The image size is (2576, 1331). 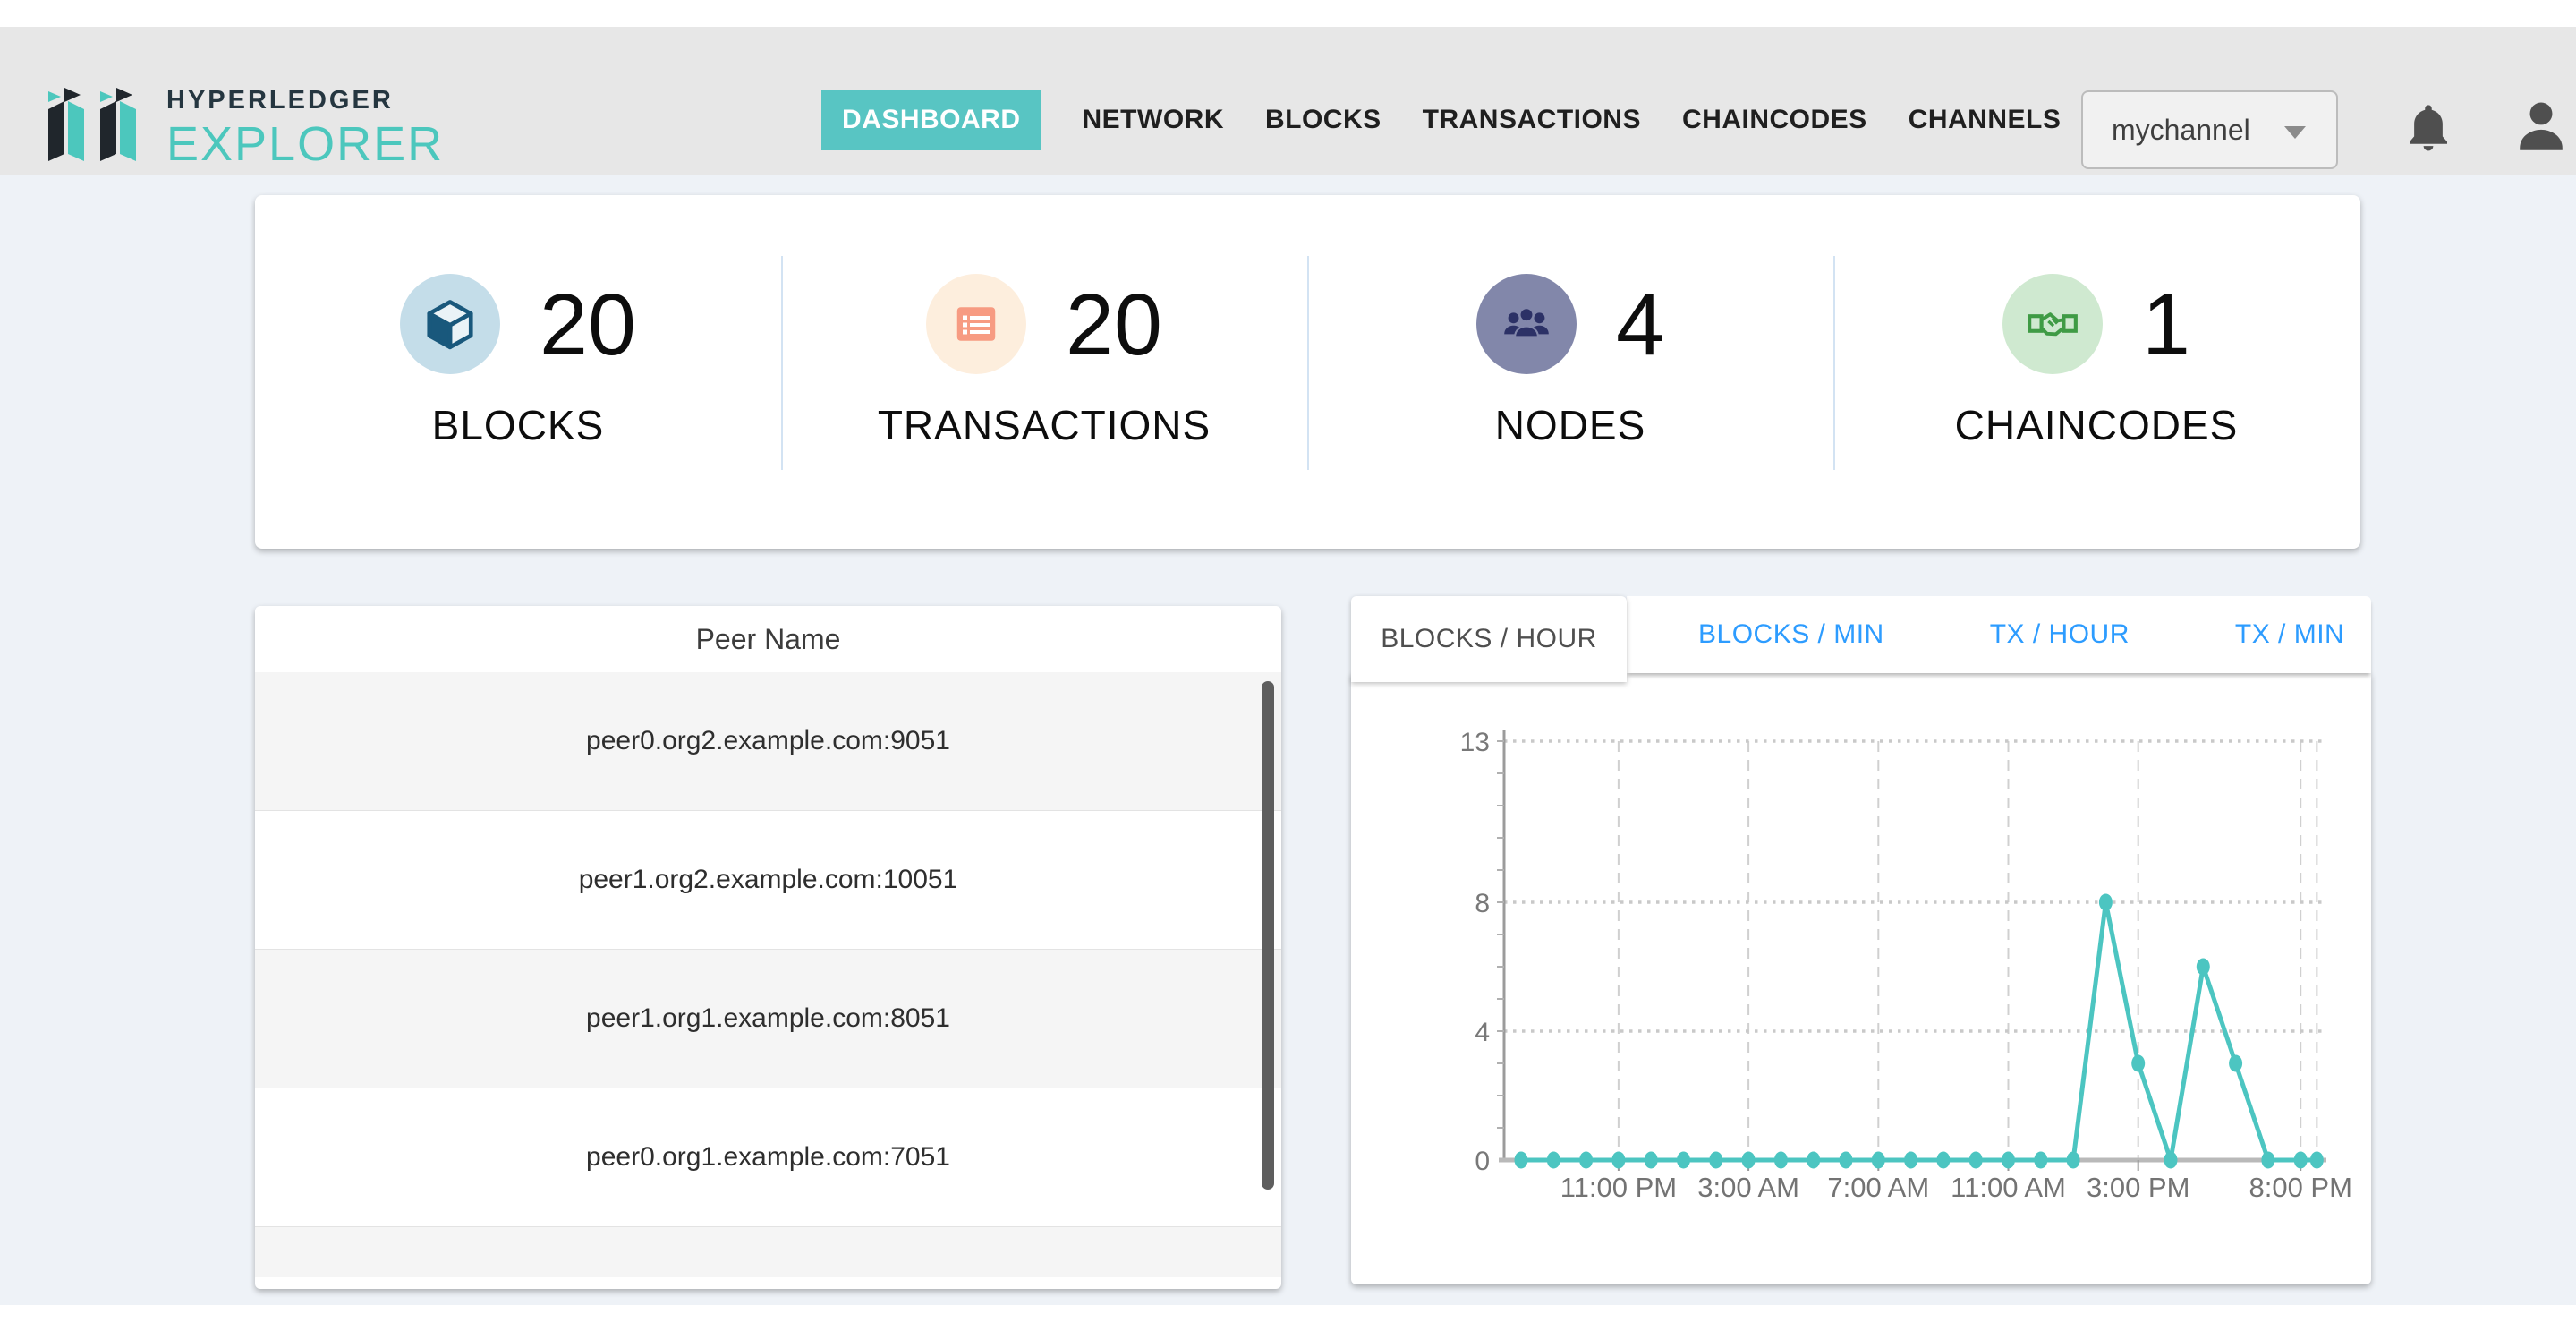 I want to click on blocks-stat-circle, so click(x=450, y=324).